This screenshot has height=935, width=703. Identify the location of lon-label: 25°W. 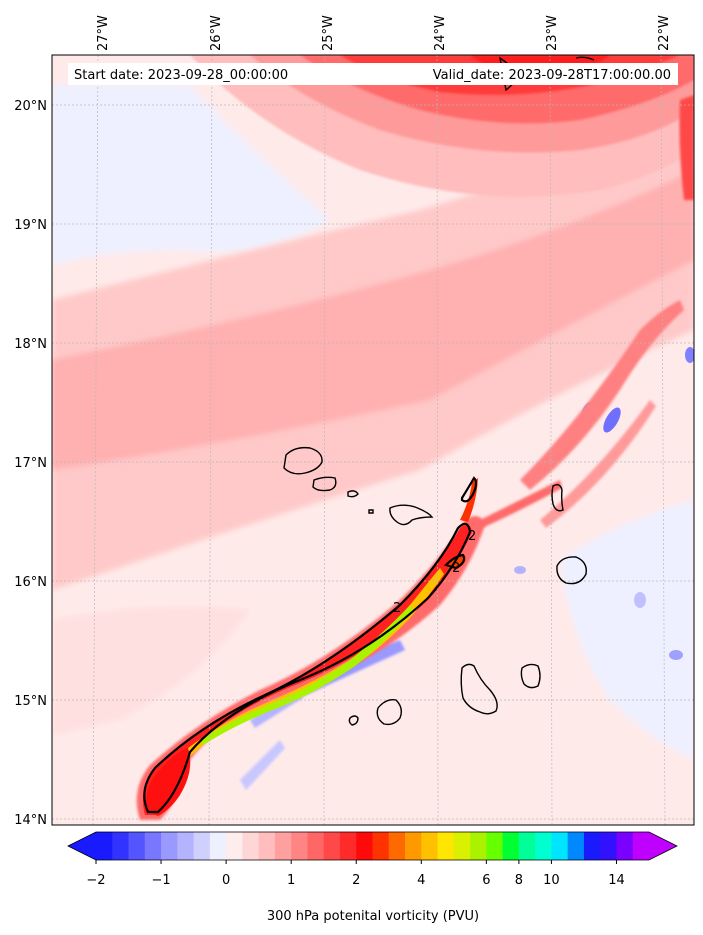
(328, 33).